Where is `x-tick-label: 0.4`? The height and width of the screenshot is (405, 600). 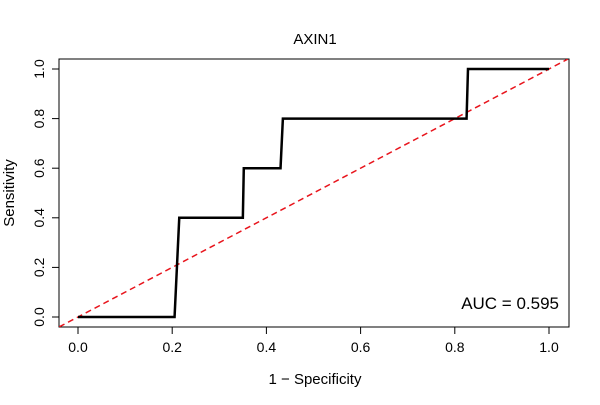 x-tick-label: 0.4 is located at coordinates (267, 347).